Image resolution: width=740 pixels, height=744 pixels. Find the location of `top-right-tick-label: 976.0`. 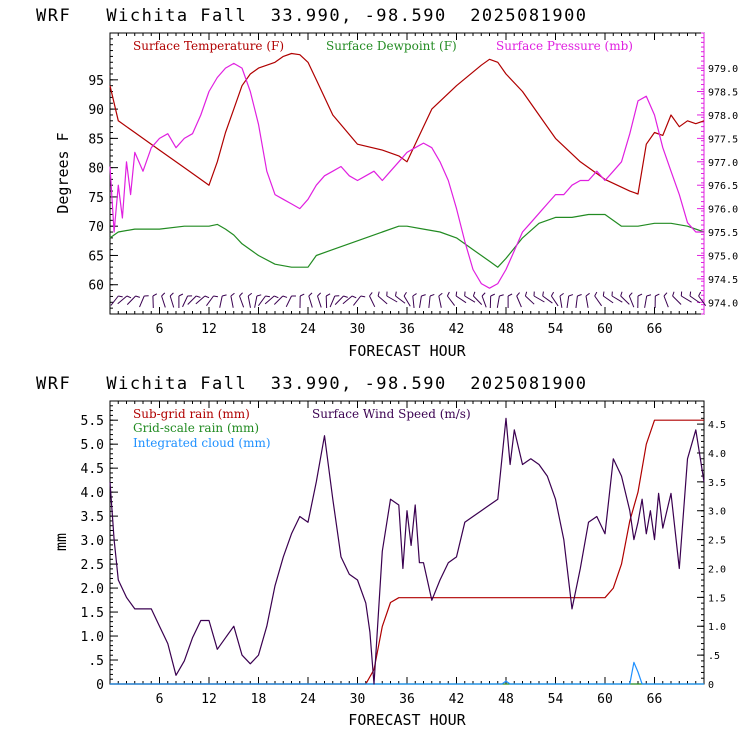

top-right-tick-label: 976.0 is located at coordinates (723, 210).